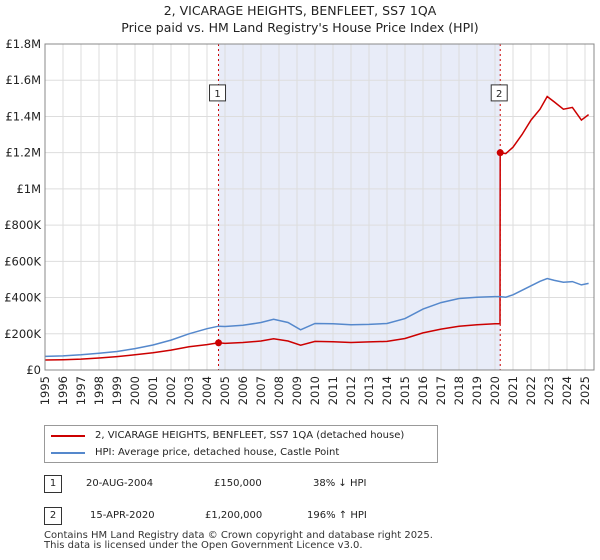  Describe the element at coordinates (238, 483) in the screenshot. I see `transaction-price: £150,000` at that location.